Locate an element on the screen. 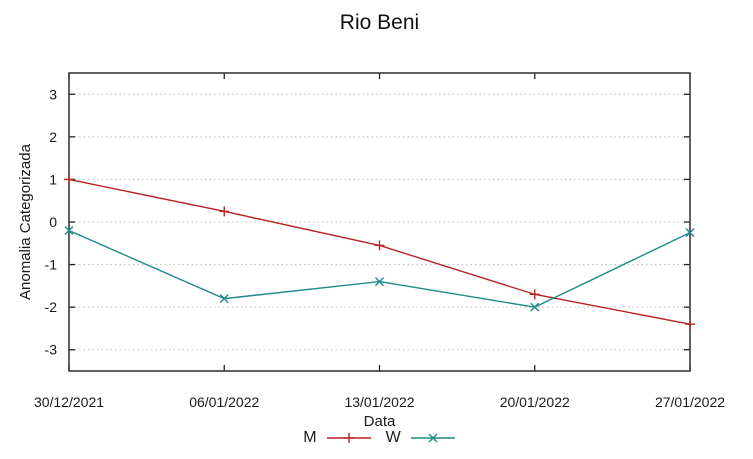 The width and height of the screenshot is (753, 459). x-tick-label: 13/01/2022 is located at coordinates (379, 402).